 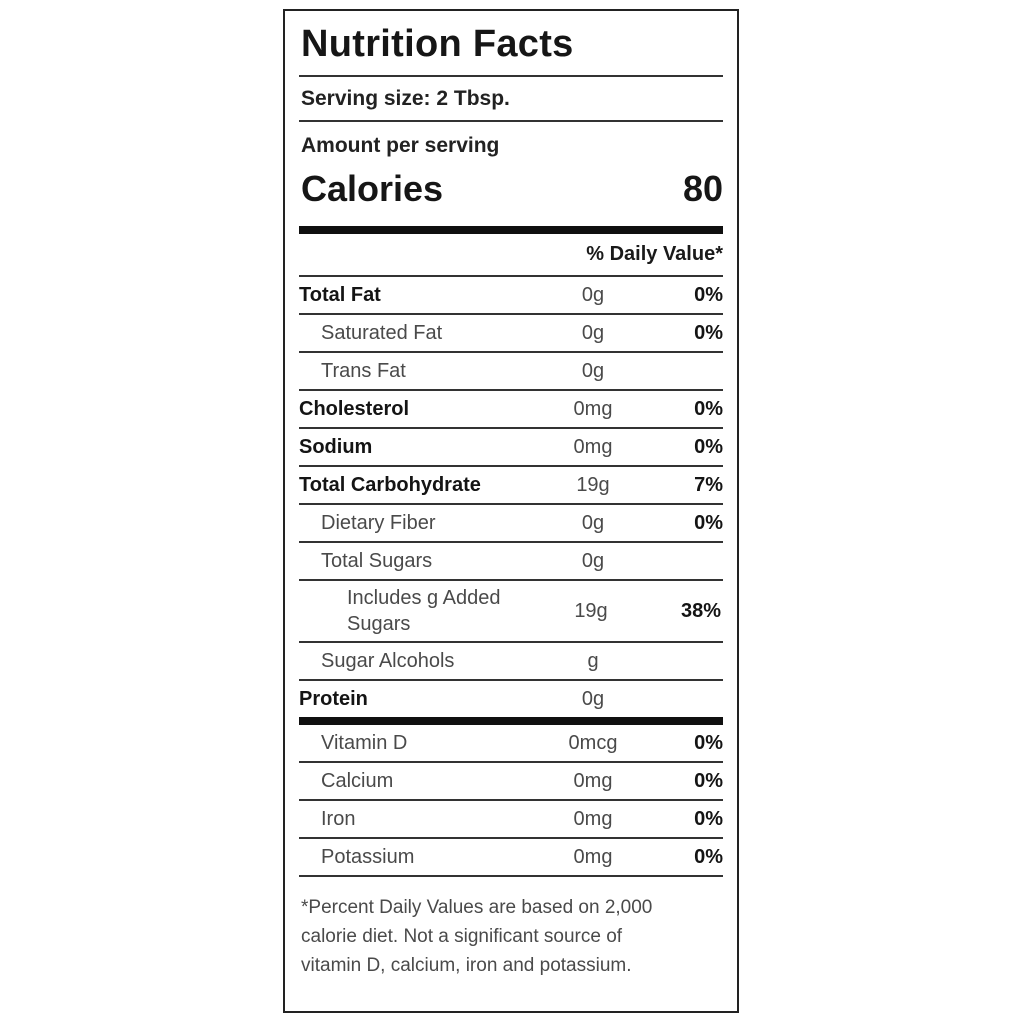 I want to click on nutrient-name: Protein, so click(x=333, y=699).